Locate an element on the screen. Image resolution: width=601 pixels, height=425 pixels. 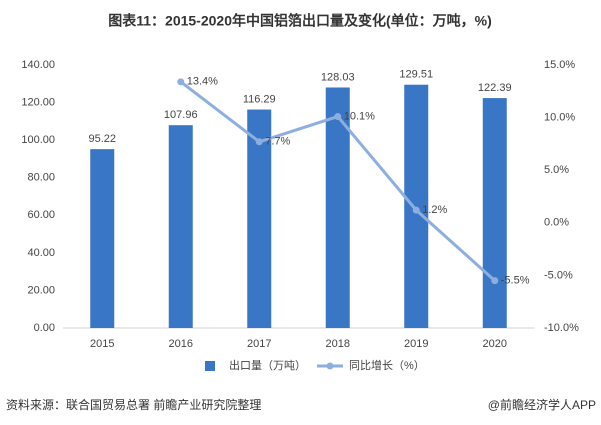
y-tick-label: 120.00 is located at coordinates (38, 102).